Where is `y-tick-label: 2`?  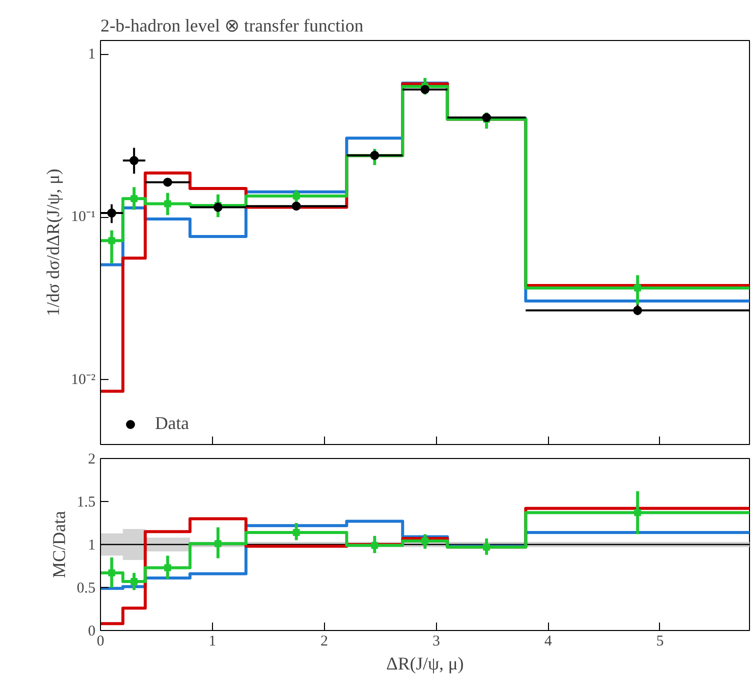
y-tick-label: 2 is located at coordinates (92, 460).